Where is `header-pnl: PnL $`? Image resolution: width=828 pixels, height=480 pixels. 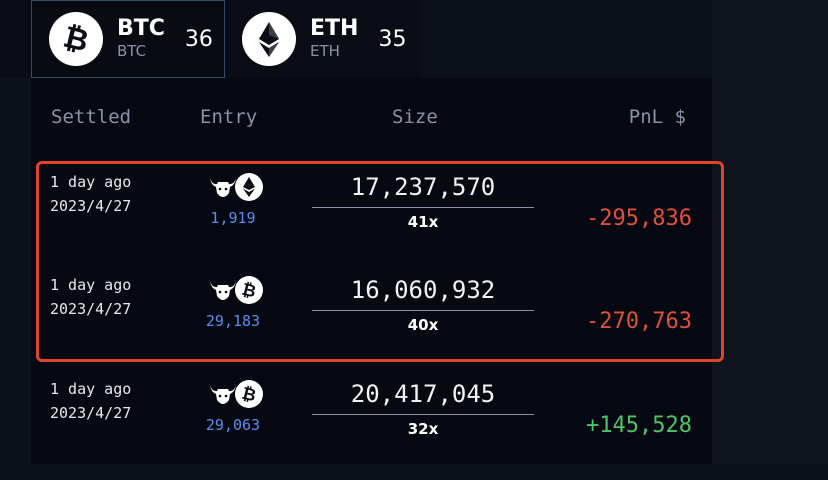
header-pnl: PnL $ is located at coordinates (657, 117).